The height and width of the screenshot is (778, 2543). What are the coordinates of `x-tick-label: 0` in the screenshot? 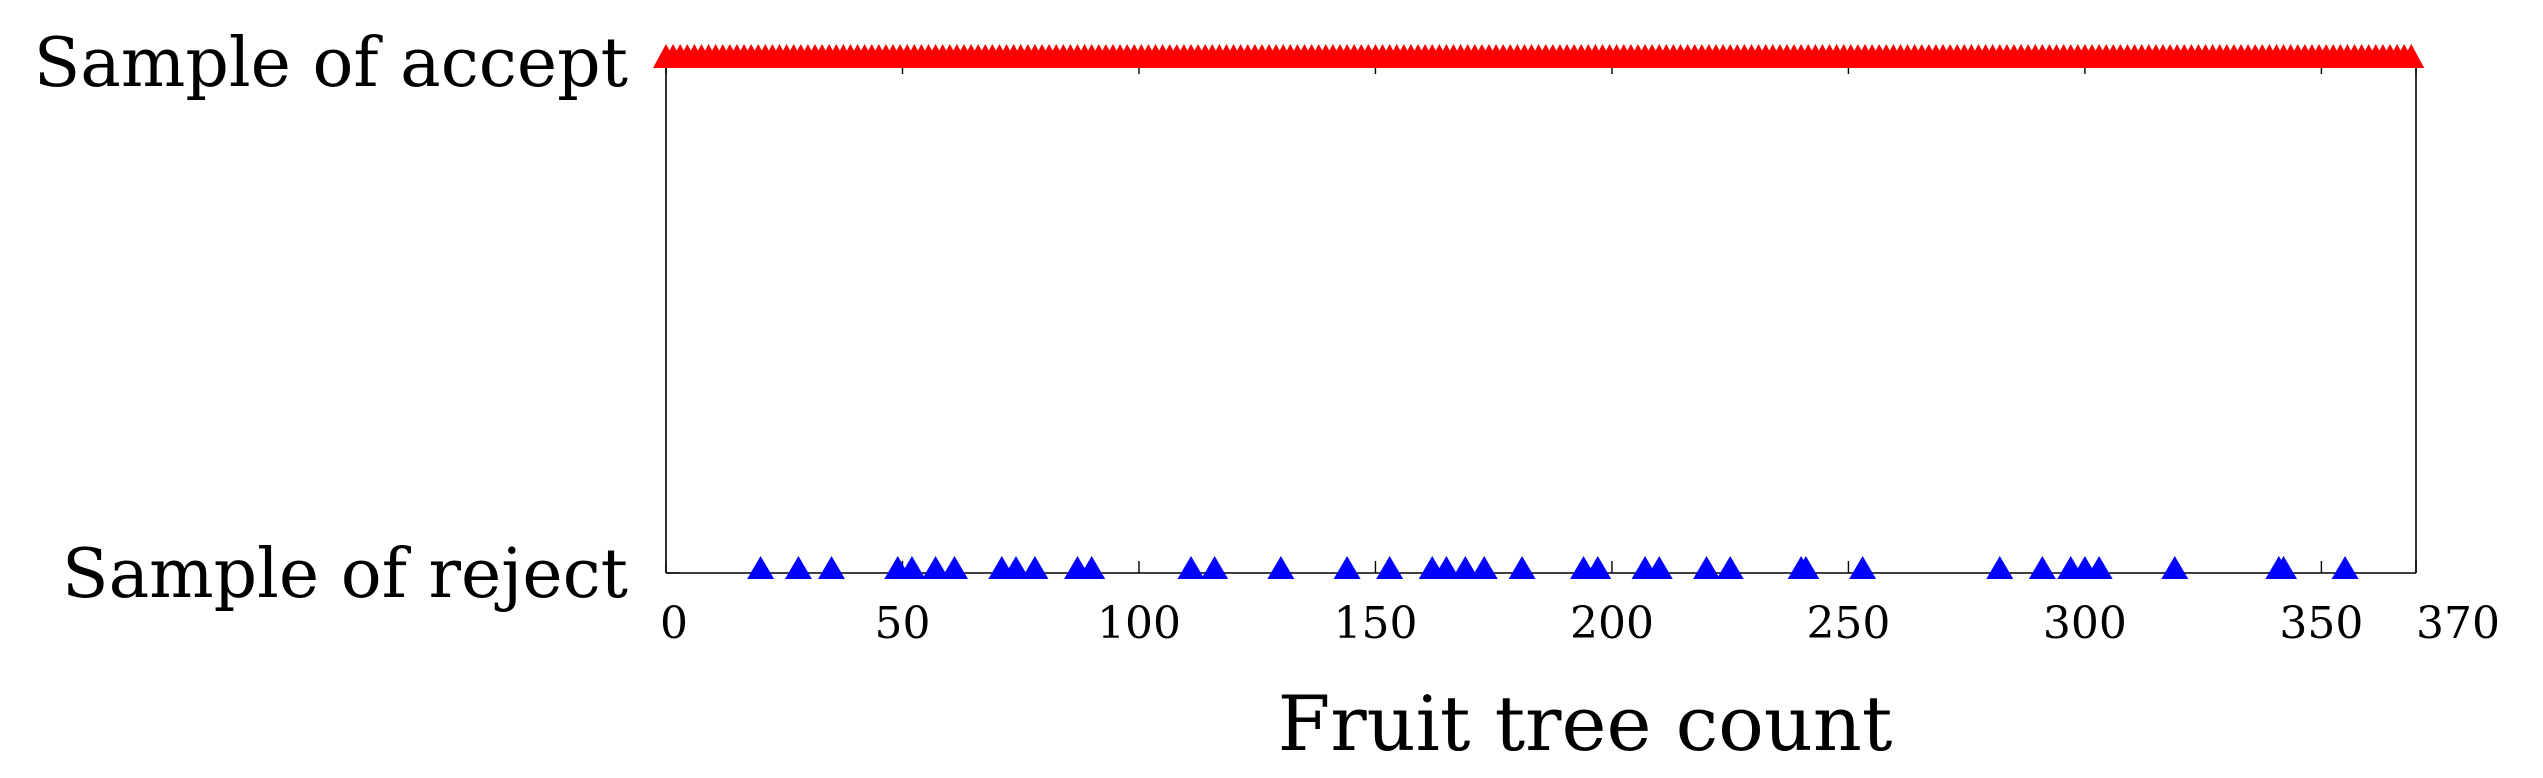 It's located at (674, 623).